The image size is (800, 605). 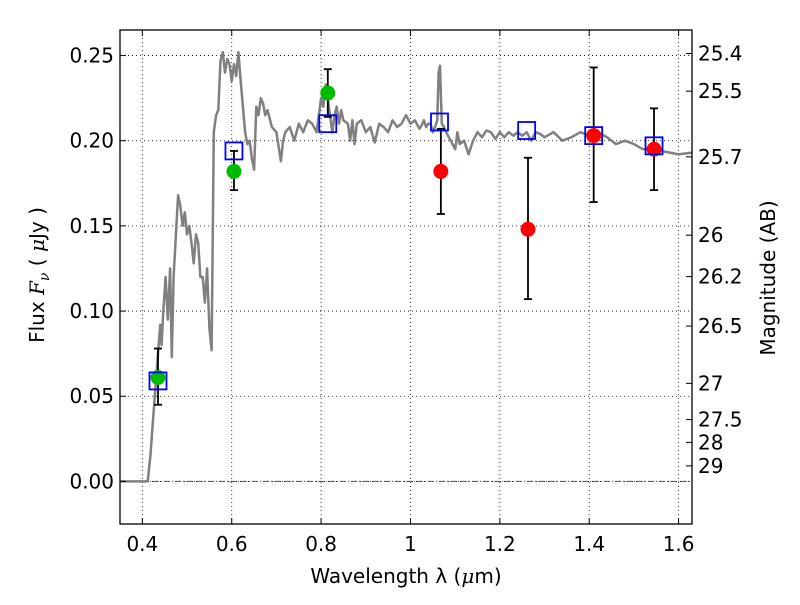 I want to click on x-tick-label: 1.2, so click(x=500, y=544).